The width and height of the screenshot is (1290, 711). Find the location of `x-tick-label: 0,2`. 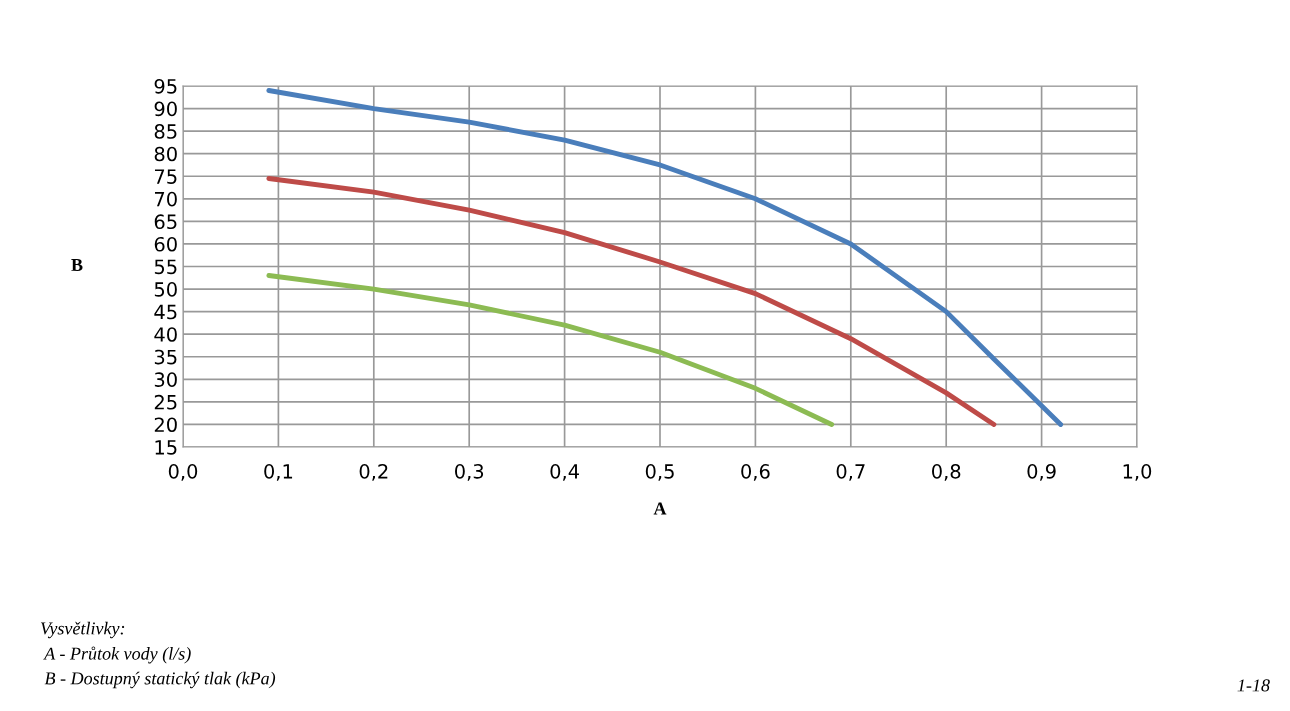

x-tick-label: 0,2 is located at coordinates (373, 472).